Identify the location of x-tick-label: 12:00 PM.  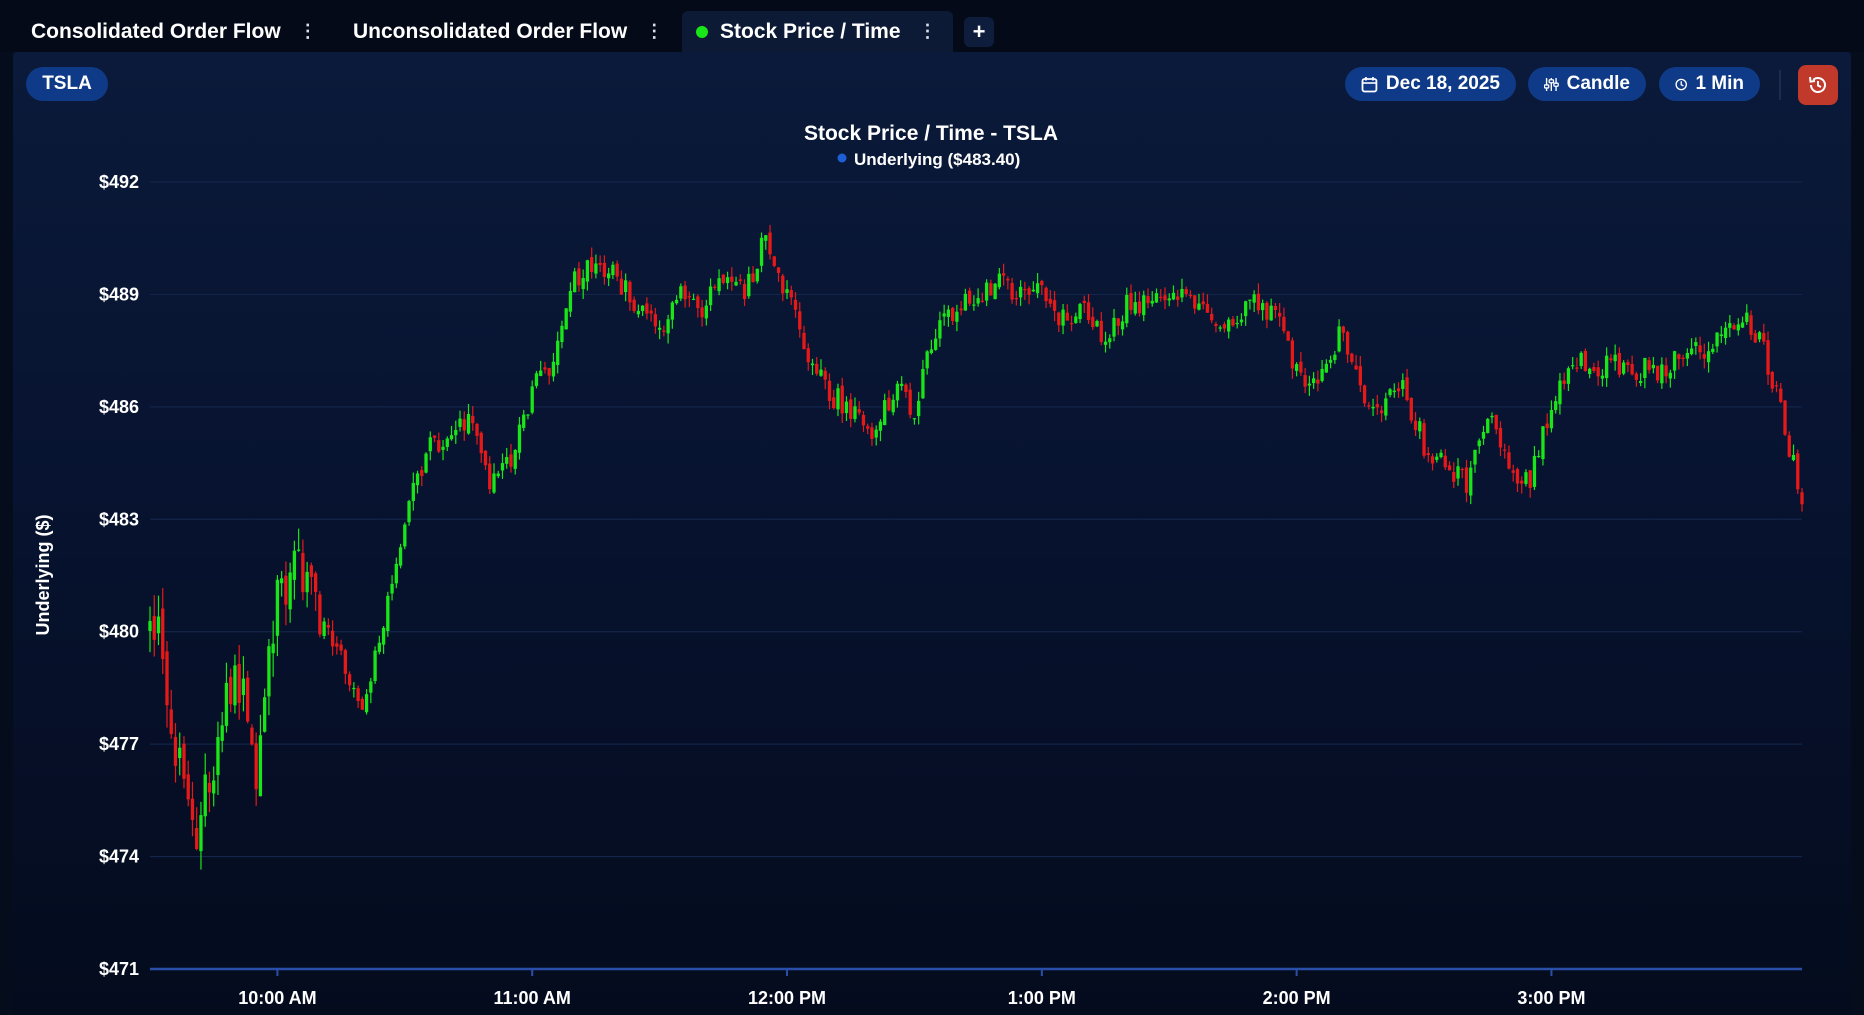
(787, 998).